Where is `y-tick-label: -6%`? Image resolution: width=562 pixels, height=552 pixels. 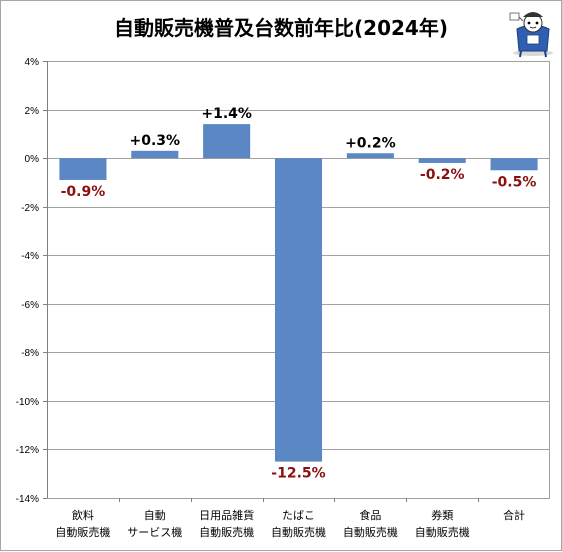 y-tick-label: -6% is located at coordinates (30, 305).